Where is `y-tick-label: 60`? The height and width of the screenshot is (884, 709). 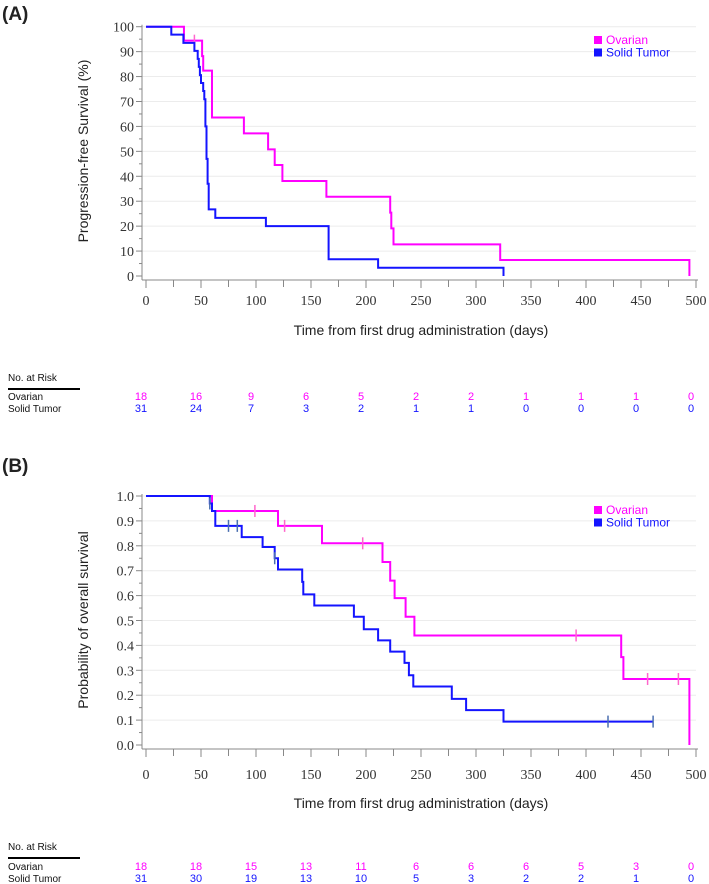
y-tick-label: 60 is located at coordinates (127, 127).